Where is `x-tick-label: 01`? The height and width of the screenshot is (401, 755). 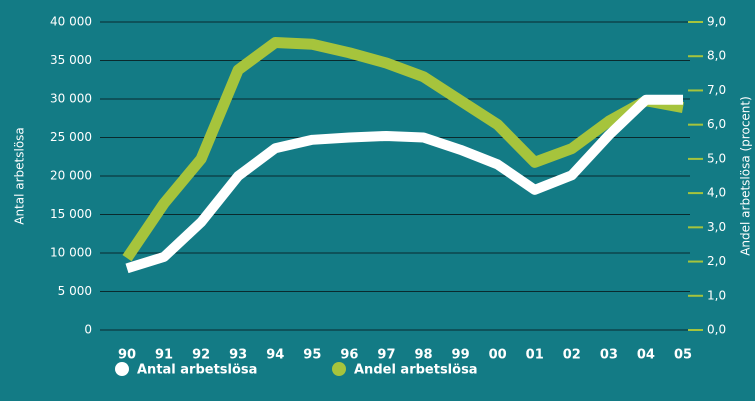
x-tick-label: 01 is located at coordinates (535, 355).